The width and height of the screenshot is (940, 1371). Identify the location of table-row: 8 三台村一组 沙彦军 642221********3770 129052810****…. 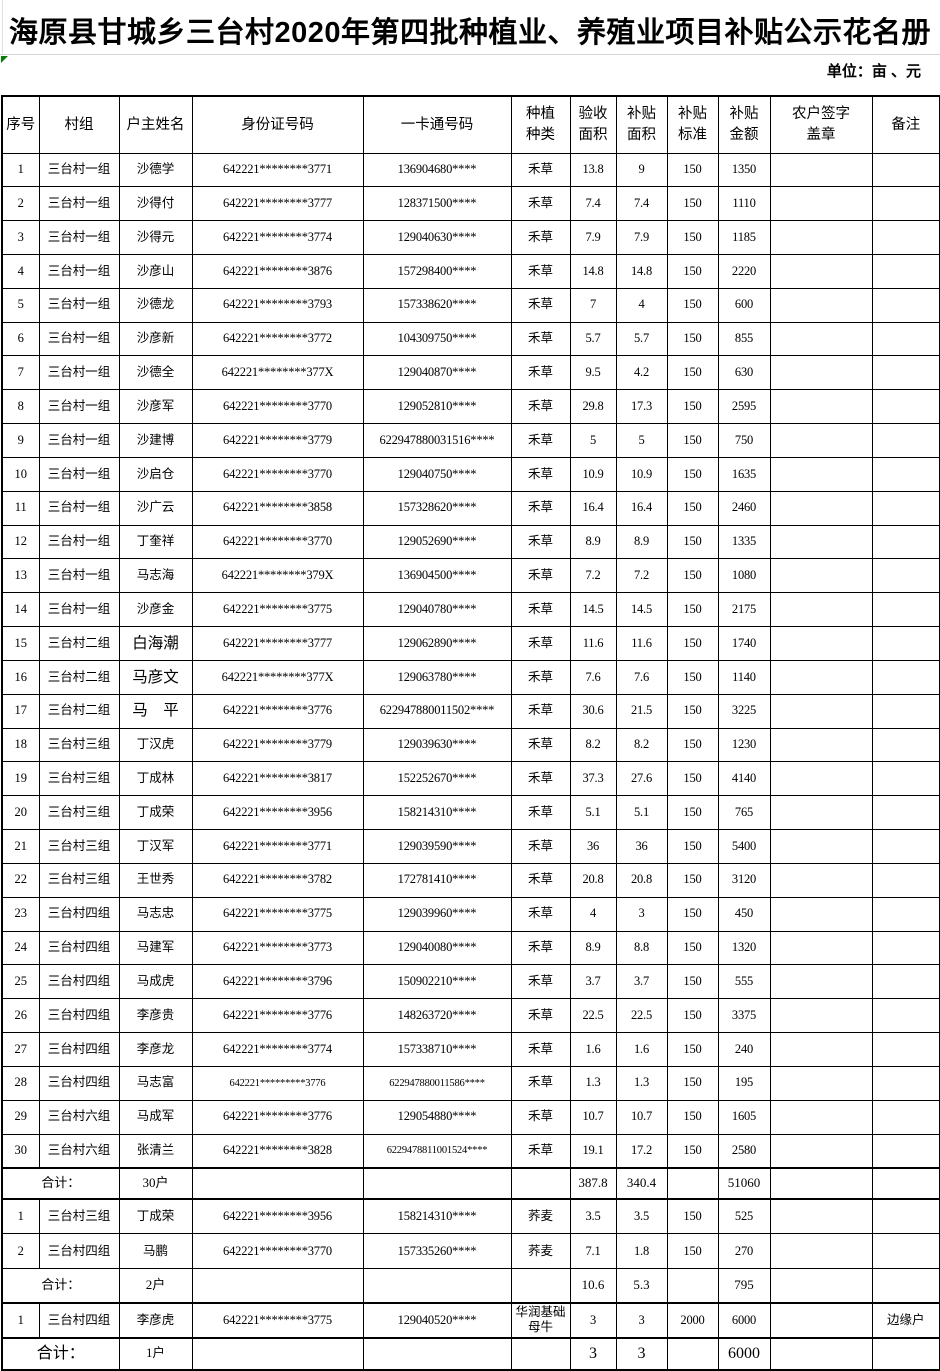
(470, 407).